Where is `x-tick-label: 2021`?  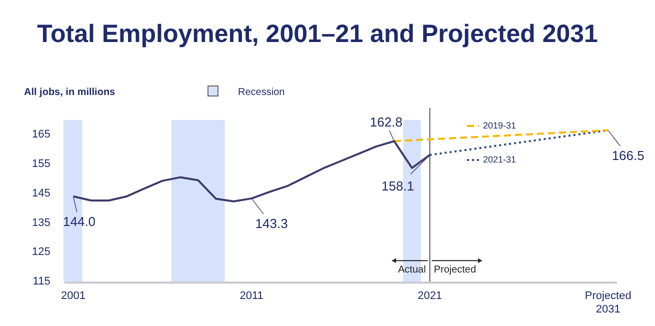 x-tick-label: 2021 is located at coordinates (430, 296).